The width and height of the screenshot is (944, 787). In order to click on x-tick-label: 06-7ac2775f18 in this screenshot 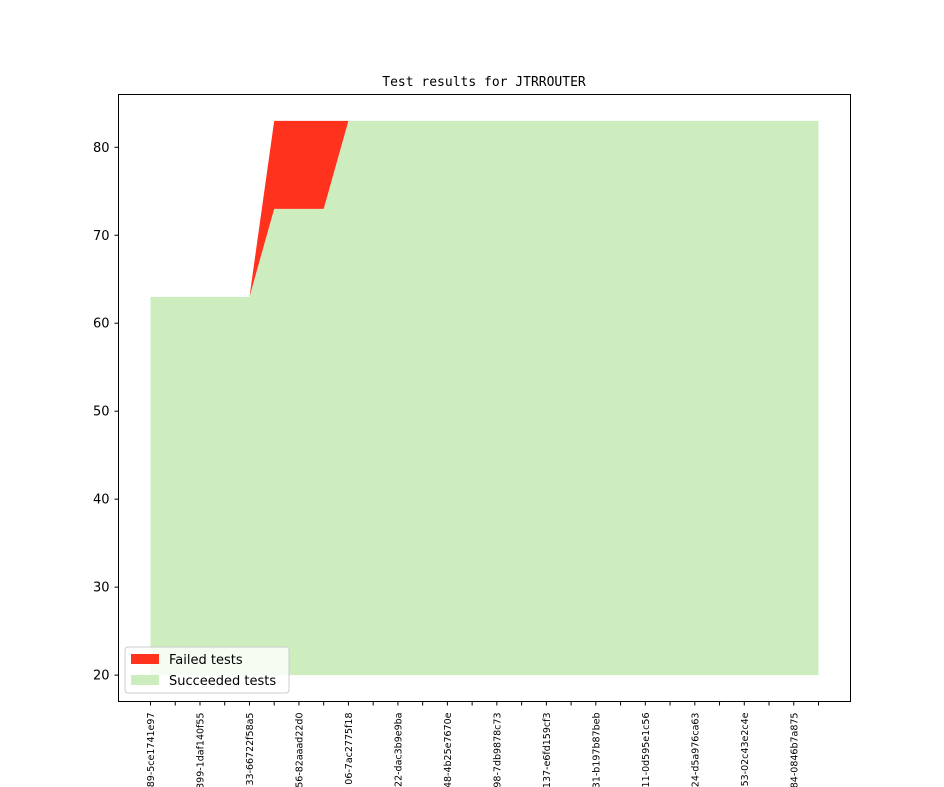, I will do `click(349, 749)`.